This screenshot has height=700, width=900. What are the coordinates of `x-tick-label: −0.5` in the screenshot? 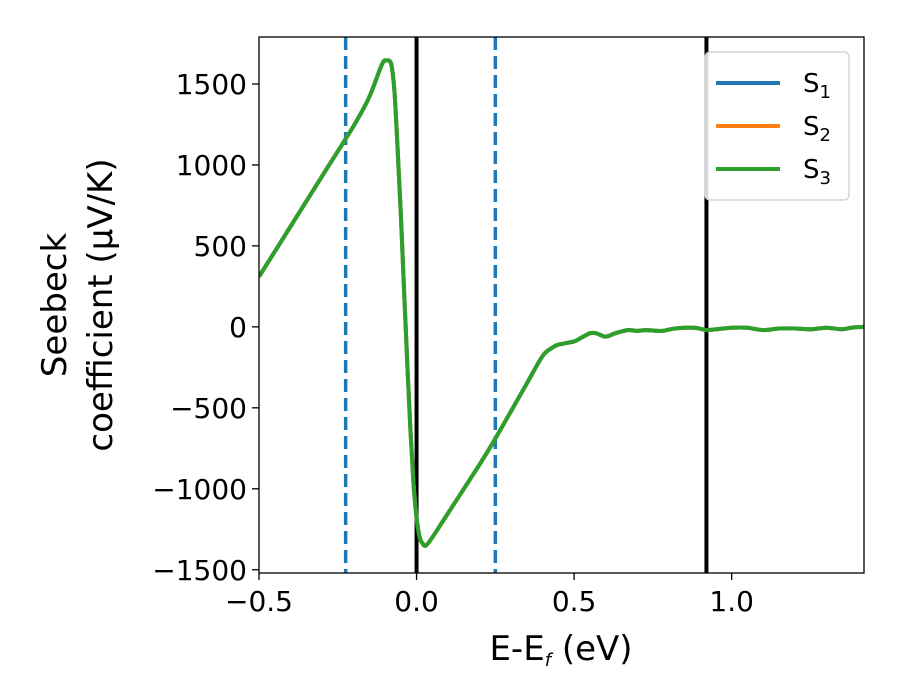 It's located at (259, 601).